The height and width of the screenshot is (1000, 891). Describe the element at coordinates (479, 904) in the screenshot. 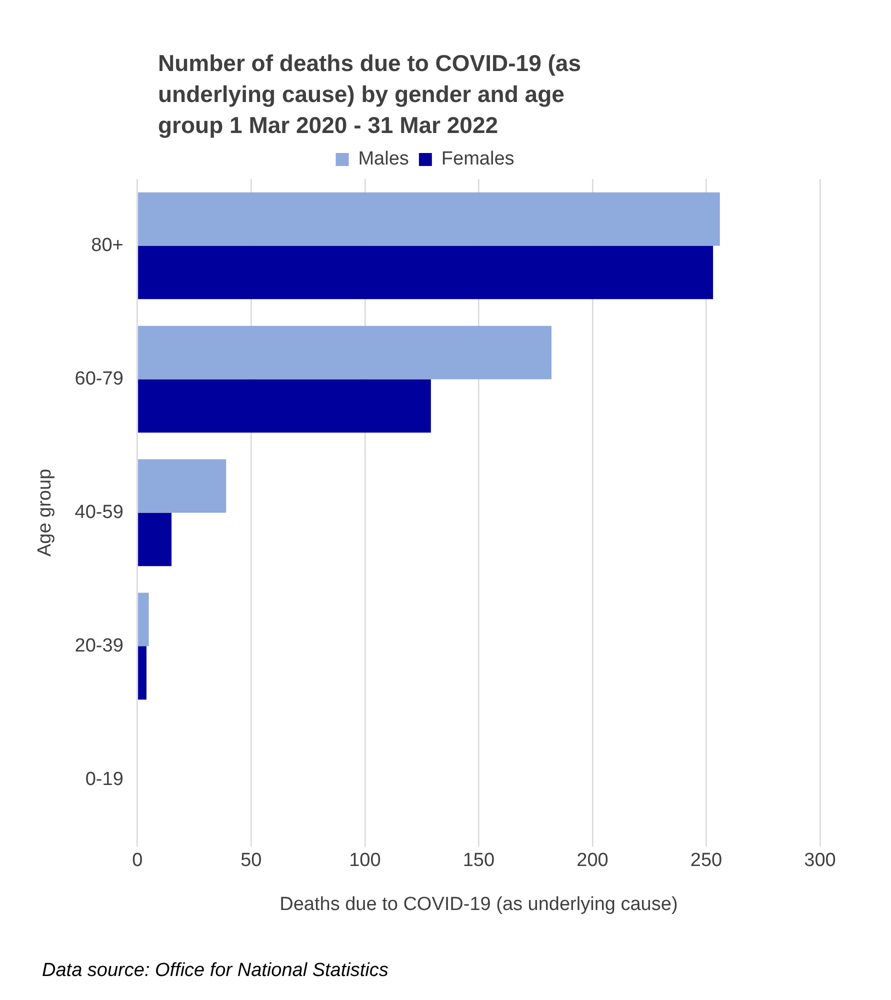

I see `x-axis-title: Deaths due to COVID-19 (as underlying cause)` at that location.